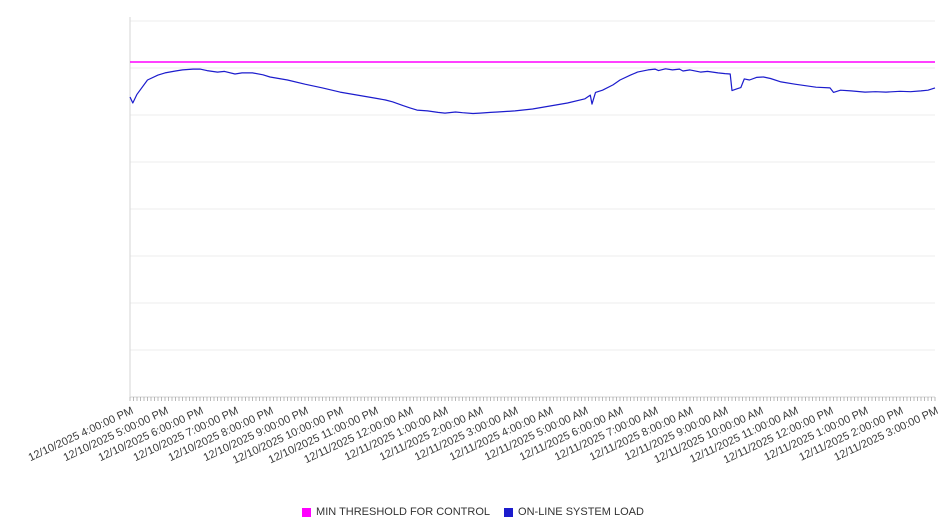 The height and width of the screenshot is (526, 946). Describe the element at coordinates (532, 91) in the screenshot. I see `system-load-line` at that location.